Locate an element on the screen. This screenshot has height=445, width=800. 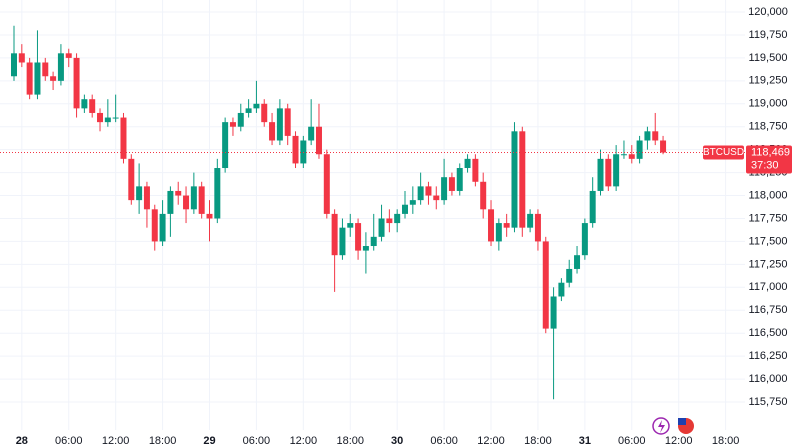
price-tag is located at coordinates (769, 159).